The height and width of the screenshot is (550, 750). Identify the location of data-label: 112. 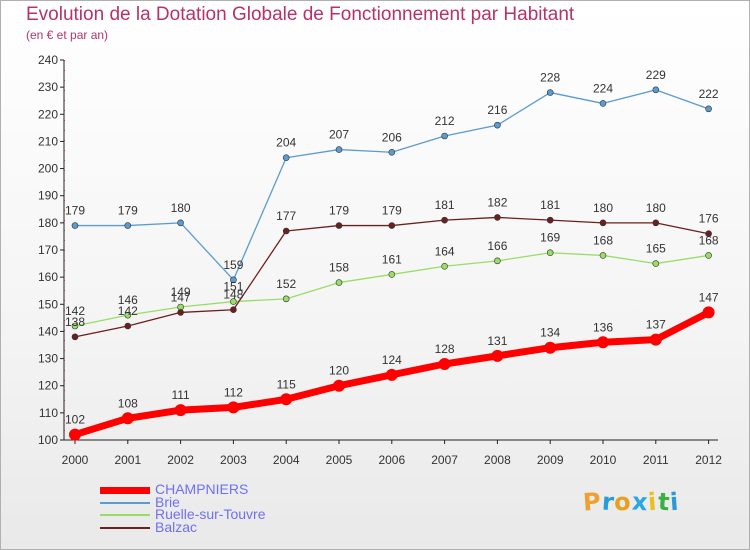
(233, 392).